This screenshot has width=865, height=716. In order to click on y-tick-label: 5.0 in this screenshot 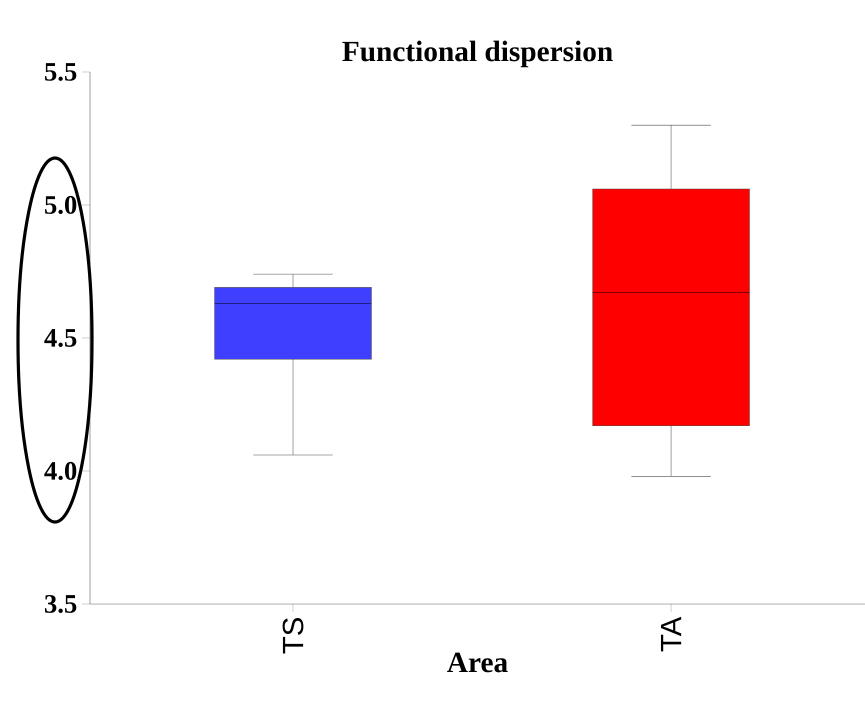, I will do `click(60, 205)`.